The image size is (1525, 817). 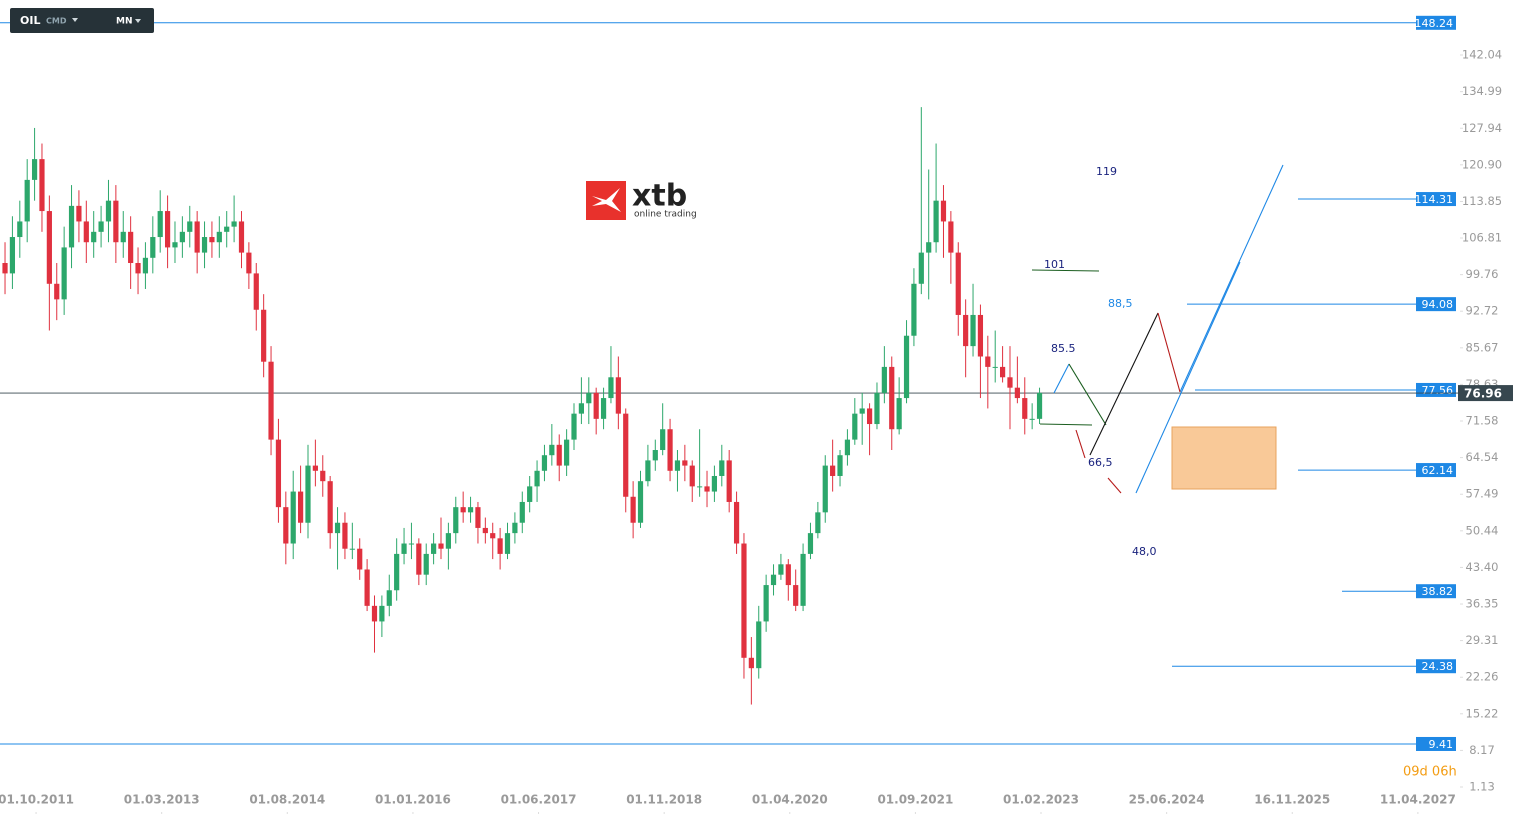 I want to click on y-tick-label: 99.76, so click(x=1482, y=274).